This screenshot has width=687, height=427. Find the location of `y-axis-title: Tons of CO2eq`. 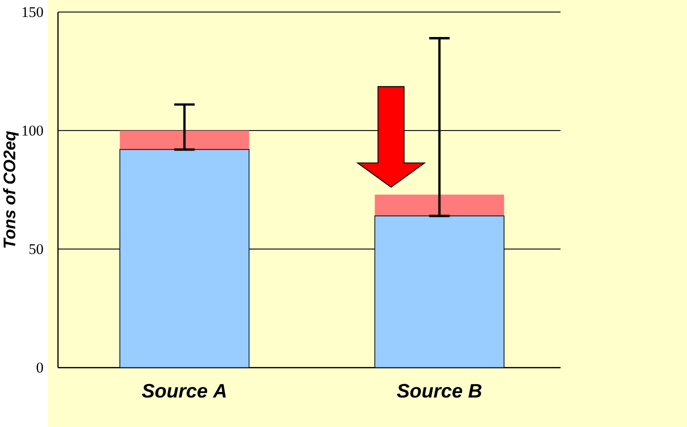

y-axis-title: Tons of CO2eq is located at coordinates (11, 189).